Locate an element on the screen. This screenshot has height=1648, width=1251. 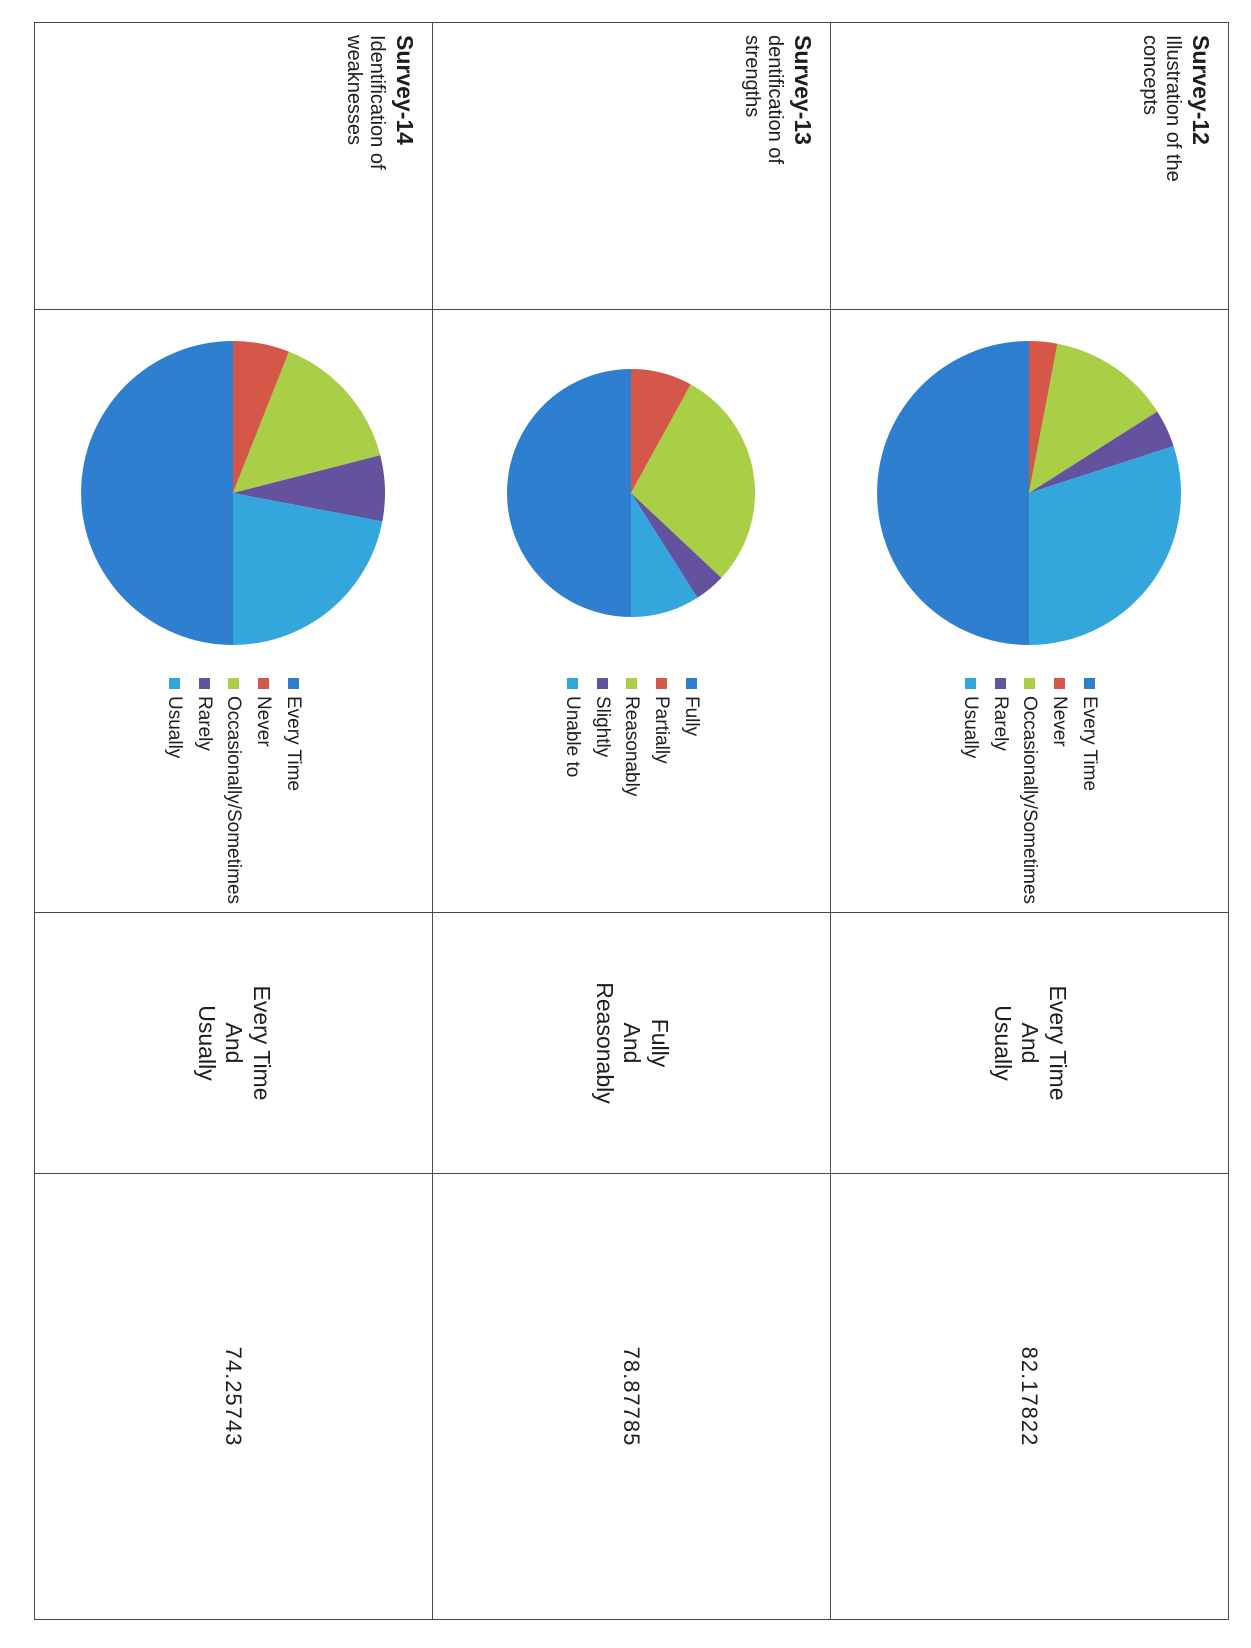
survey-title: Illustration of the concepts is located at coordinates (1161, 108).